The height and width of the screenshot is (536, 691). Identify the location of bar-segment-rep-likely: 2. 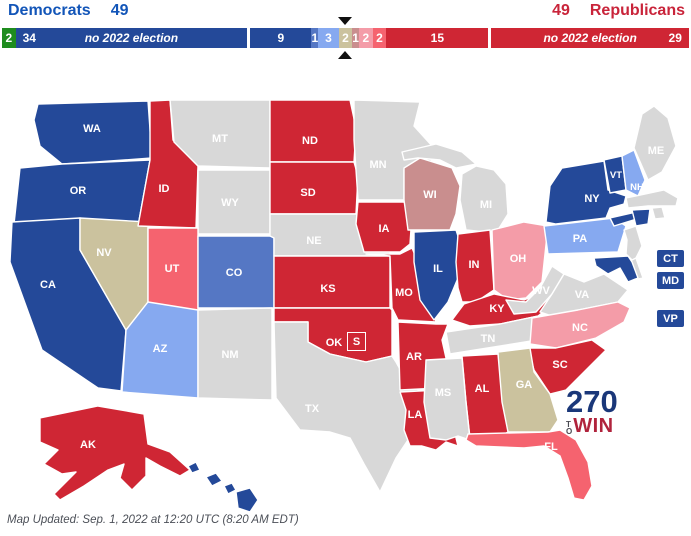
(379, 38).